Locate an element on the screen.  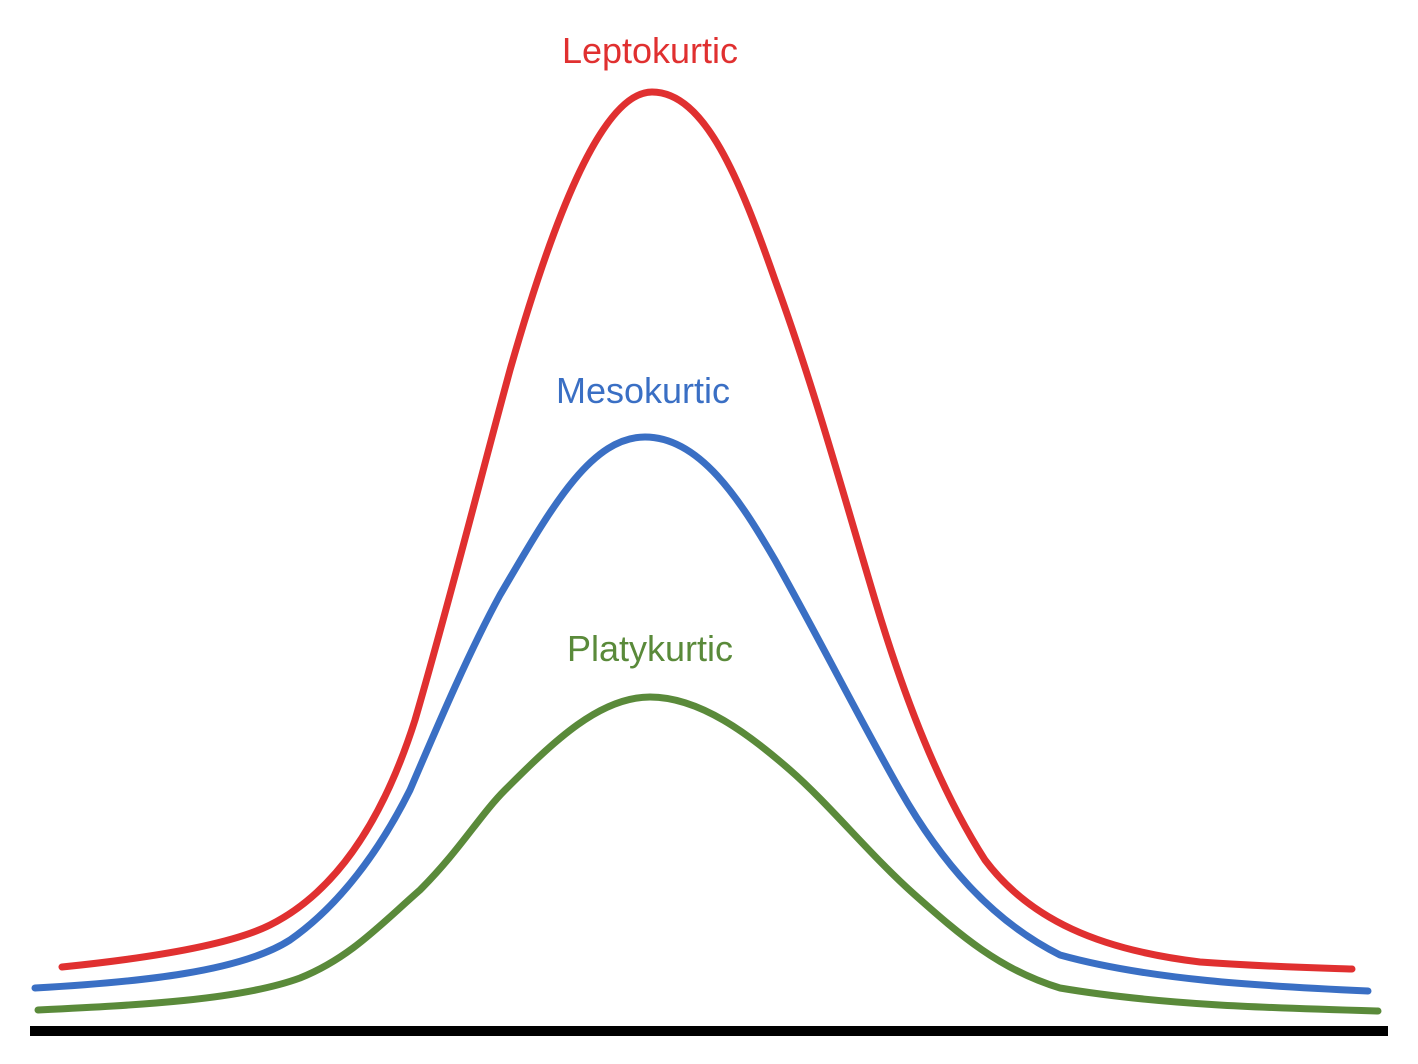
platykurtic-label: Platykurtic is located at coordinates (650, 648).